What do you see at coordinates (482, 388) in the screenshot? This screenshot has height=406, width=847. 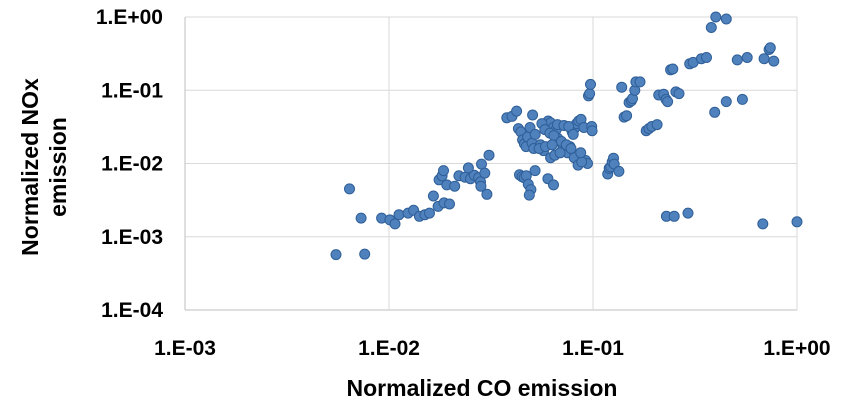 I see `x-axis-title: Normalized CO emission` at bounding box center [482, 388].